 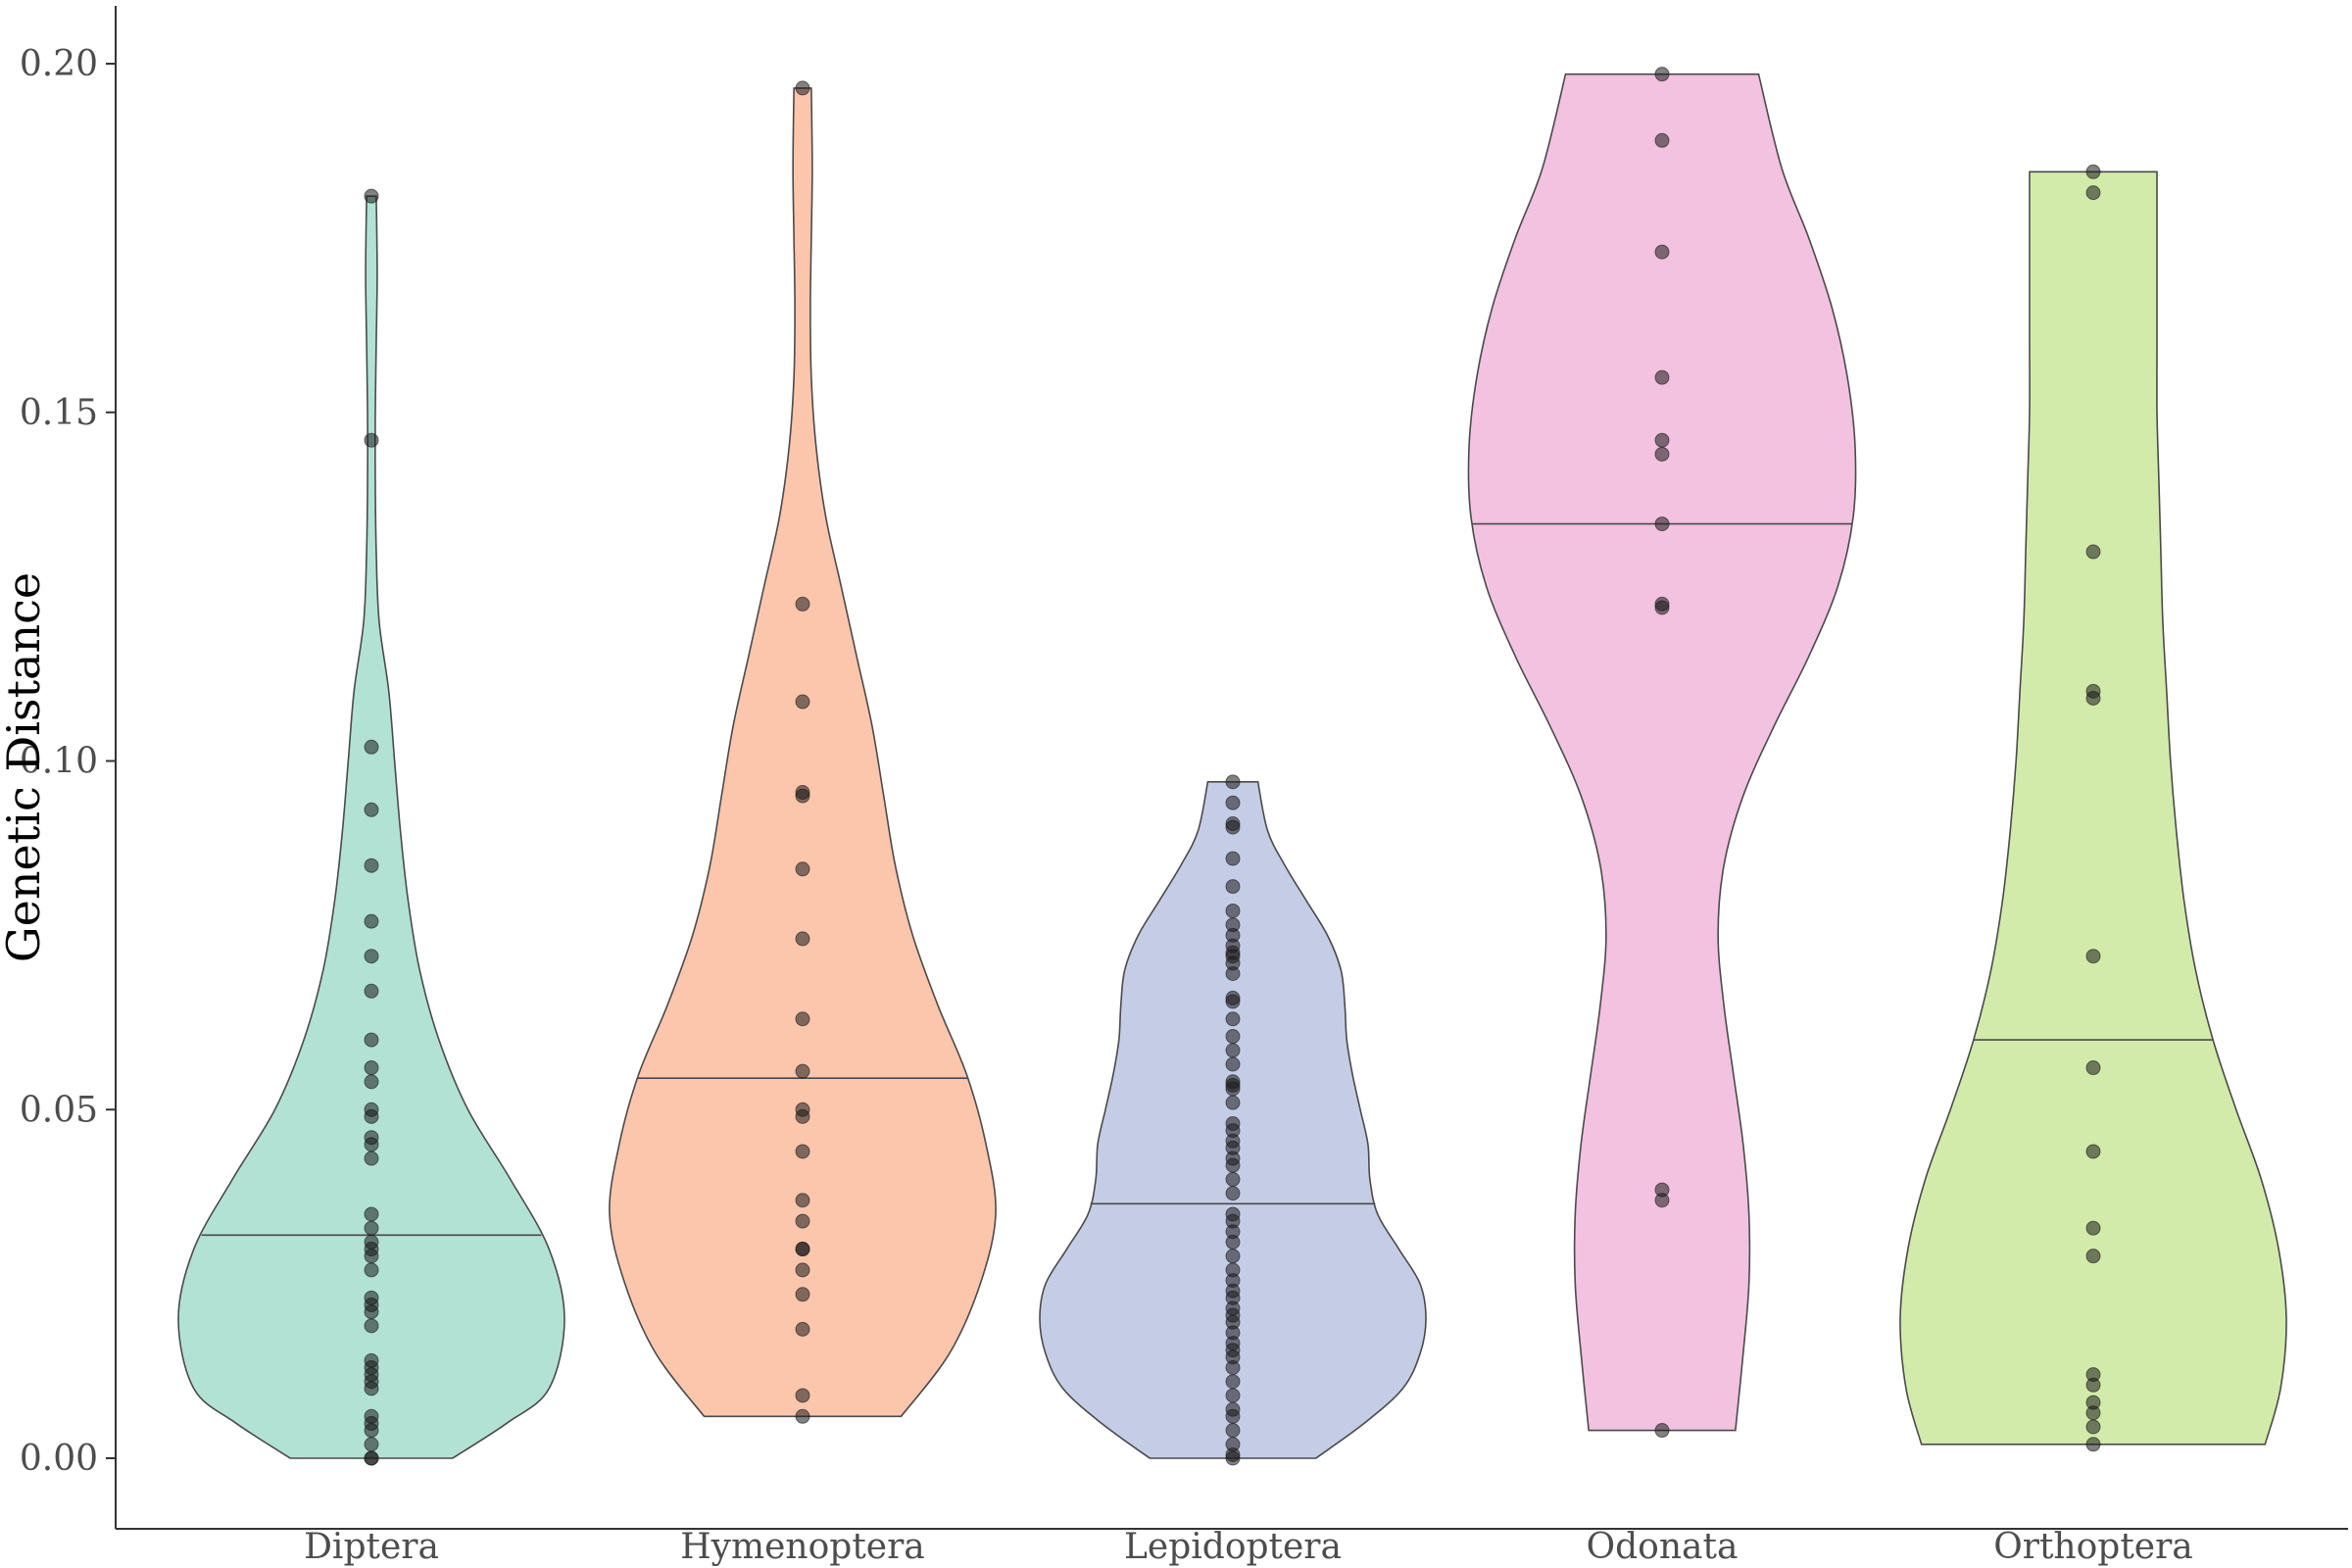 I want to click on x-tick-label: Hymenoptera, so click(x=802, y=1547).